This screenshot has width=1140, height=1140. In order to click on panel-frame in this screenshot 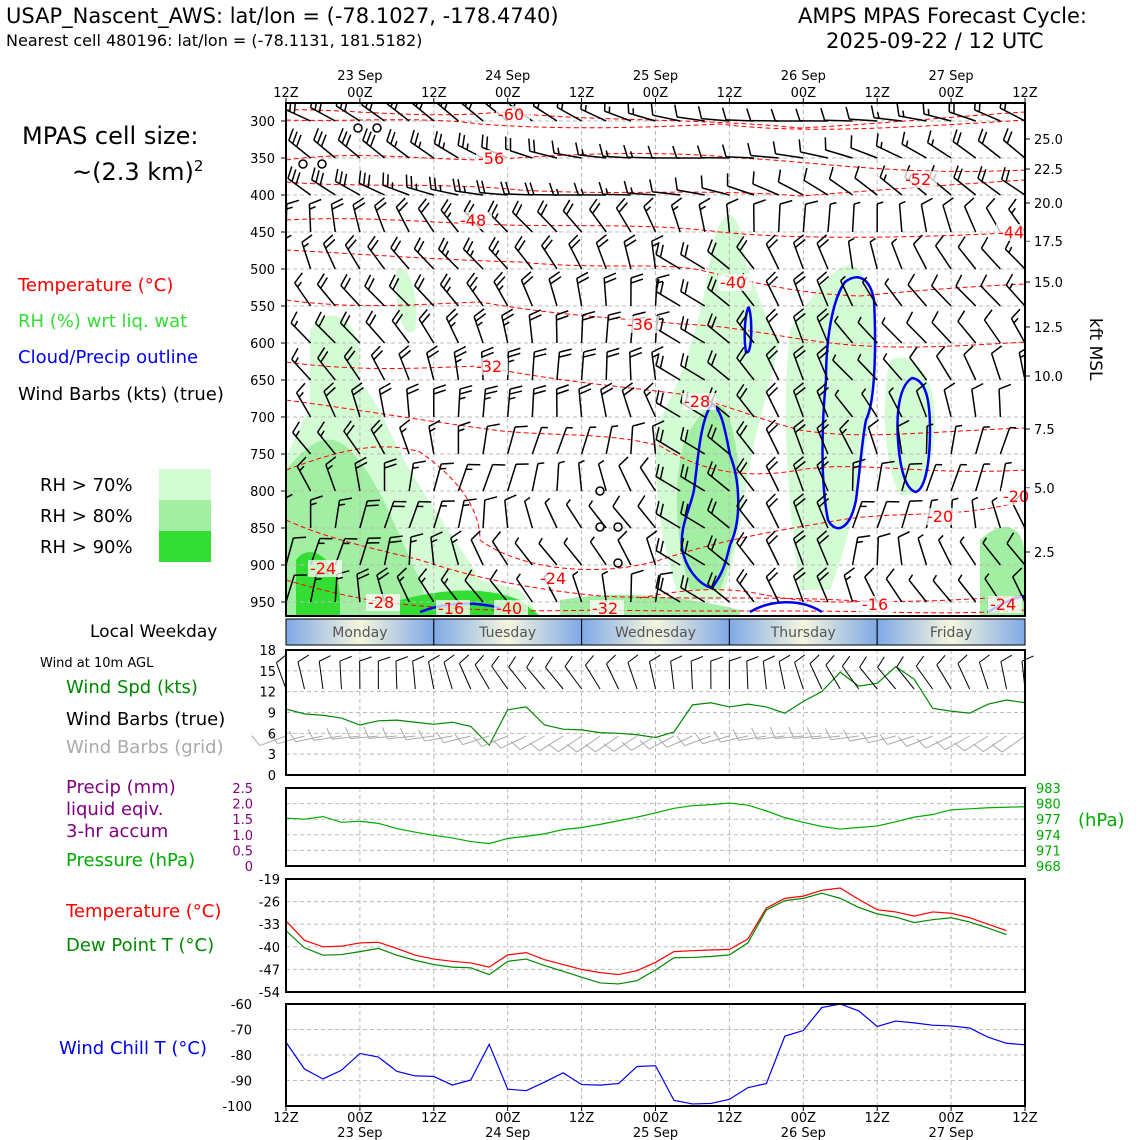, I will do `click(655, 712)`.